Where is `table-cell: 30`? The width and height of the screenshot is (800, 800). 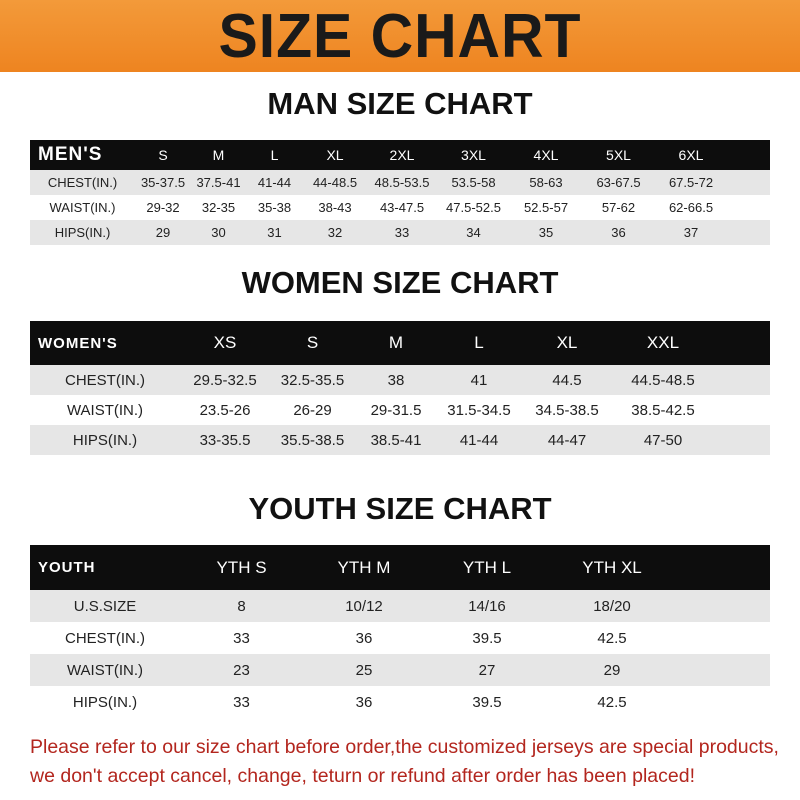
table-cell: 30 is located at coordinates (218, 232).